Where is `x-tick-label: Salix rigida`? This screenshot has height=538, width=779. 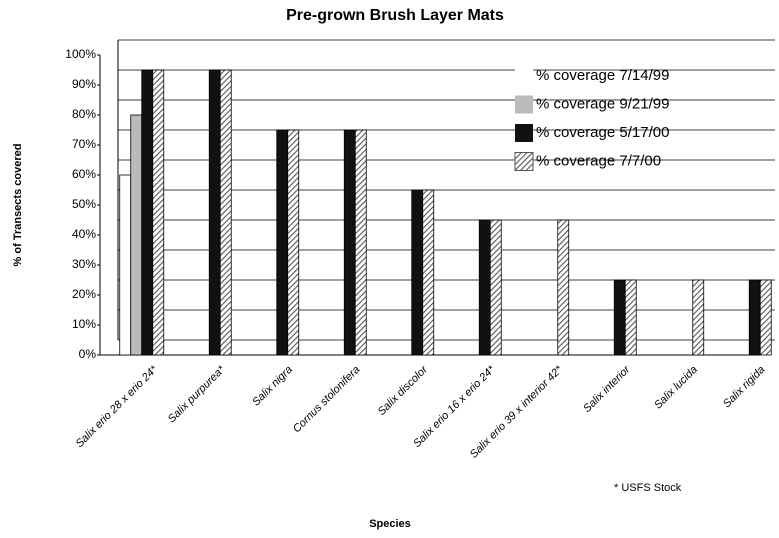
x-tick-label: Salix rigida is located at coordinates (744, 387).